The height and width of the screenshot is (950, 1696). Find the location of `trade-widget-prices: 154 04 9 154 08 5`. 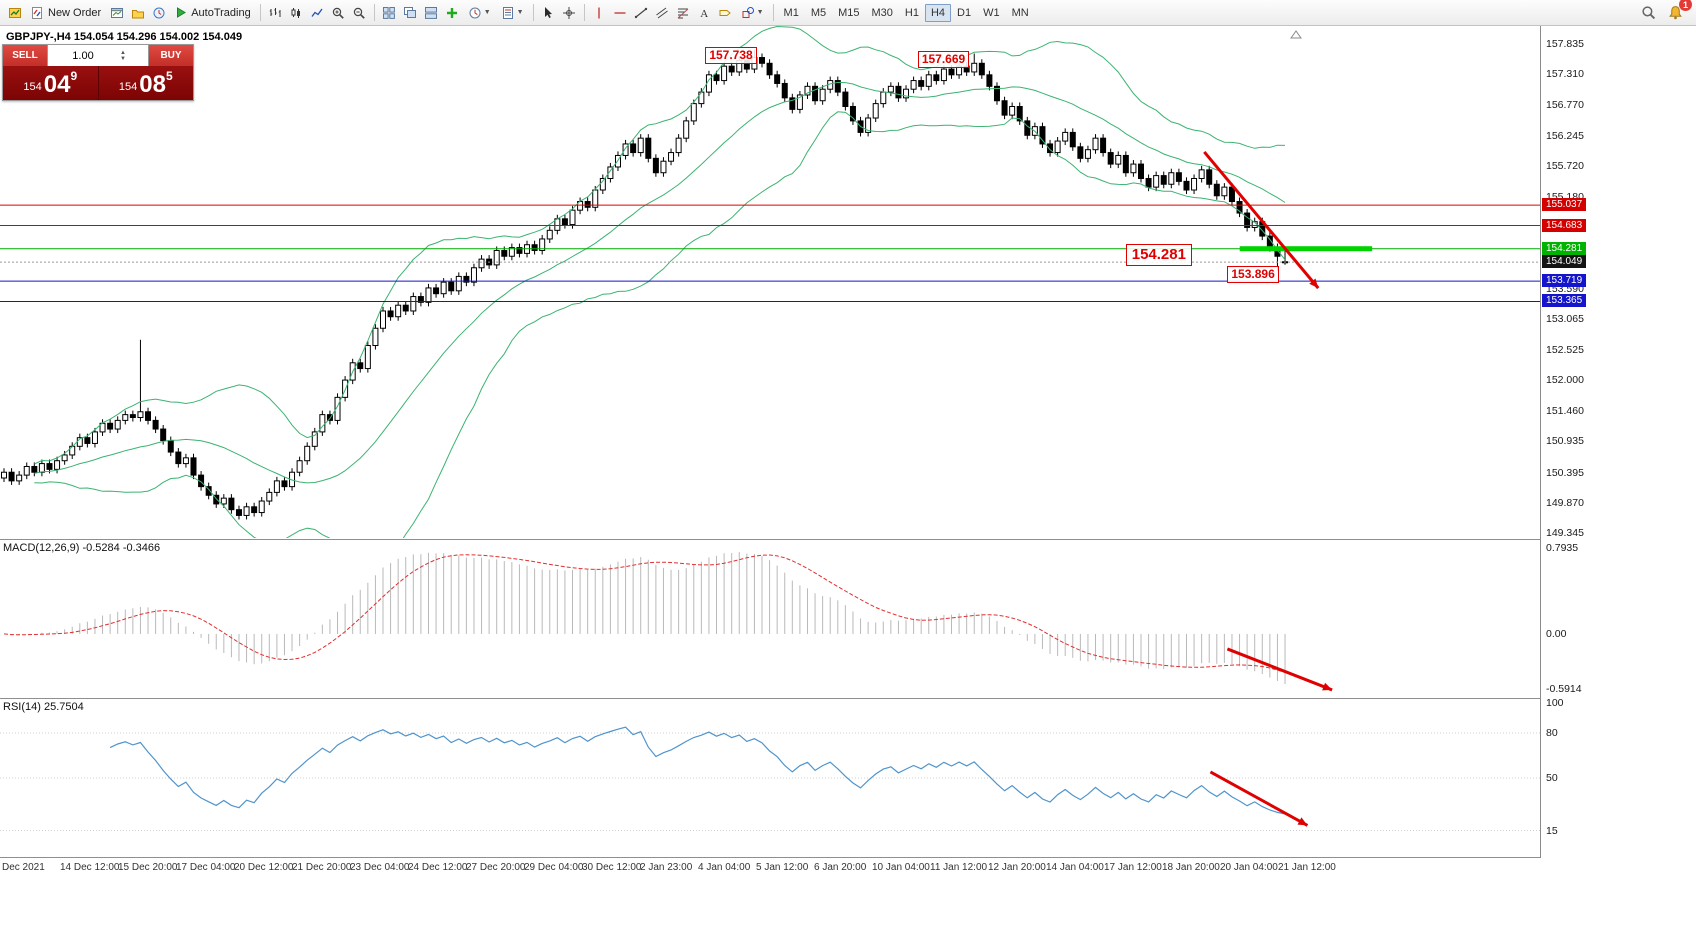

trade-widget-prices: 154 04 9 154 08 5 is located at coordinates (98, 83).